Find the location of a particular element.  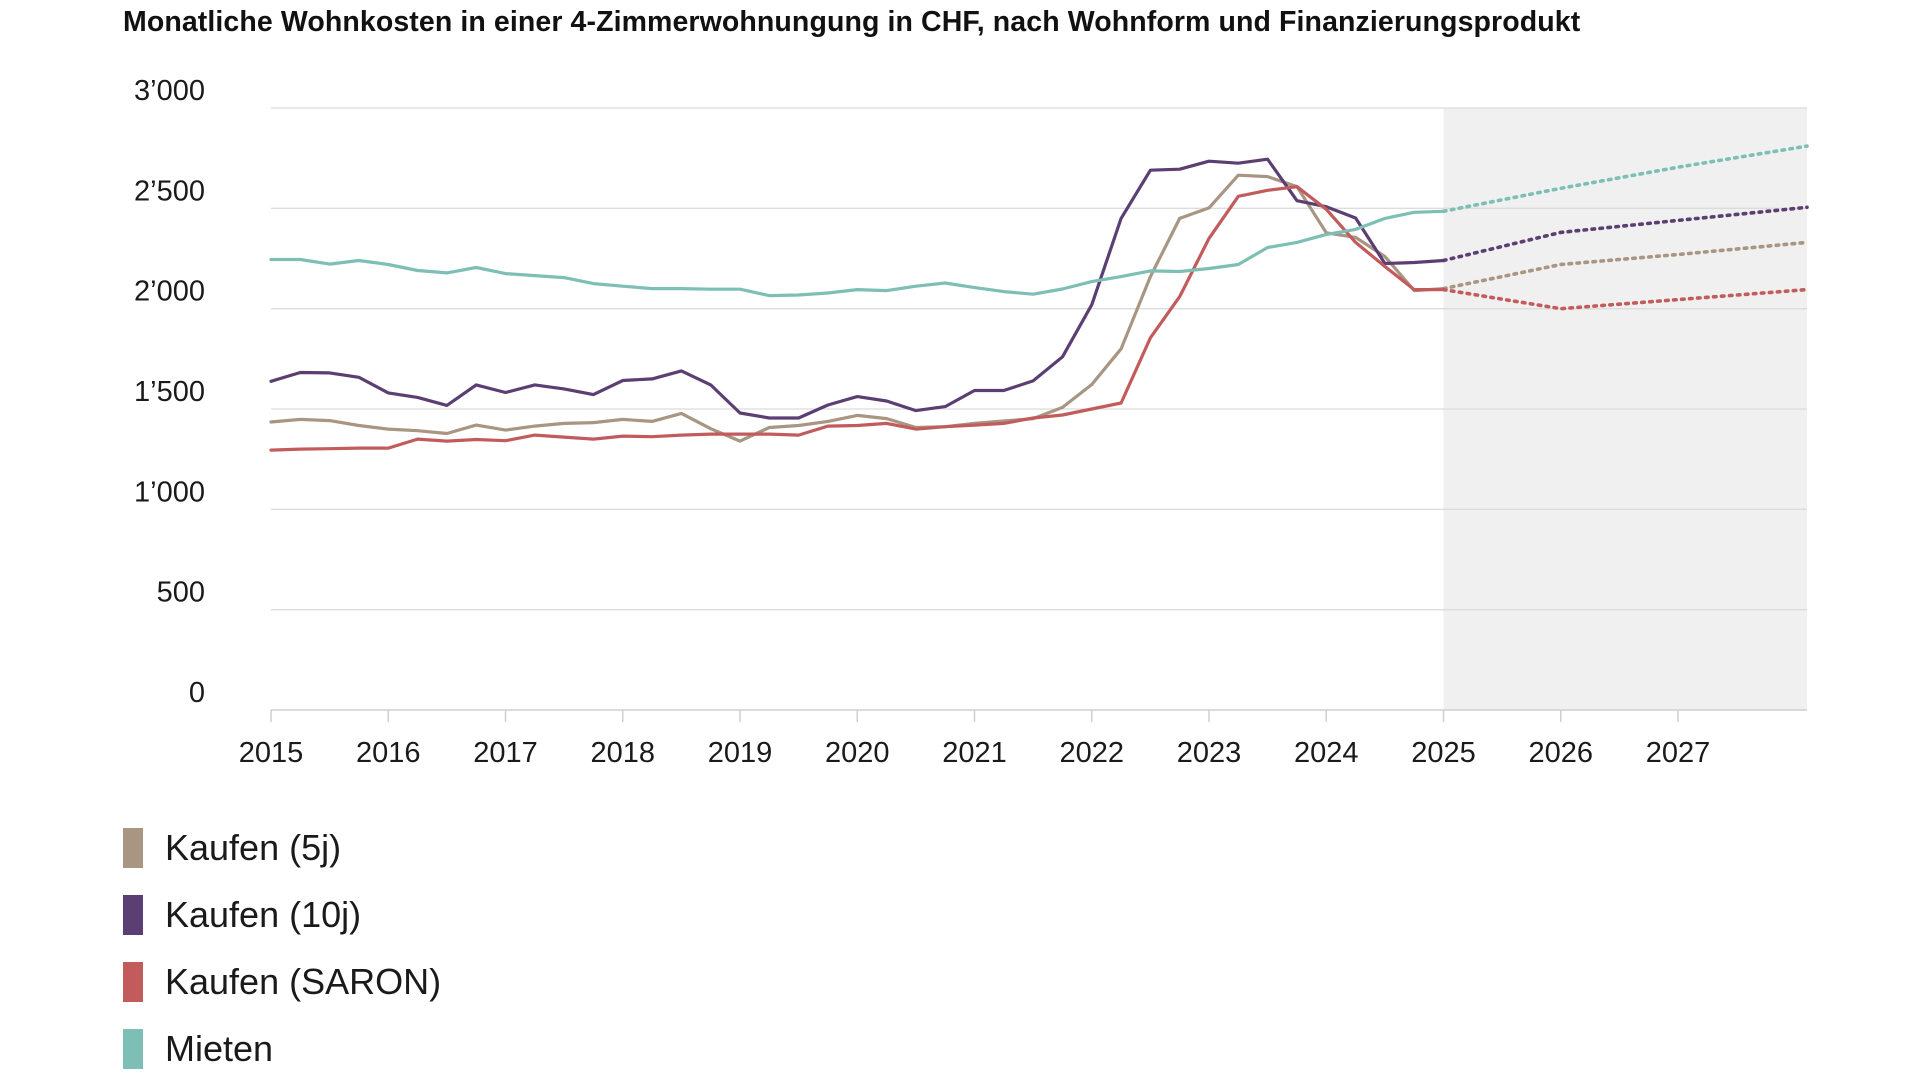

series-line is located at coordinates (857, 253).